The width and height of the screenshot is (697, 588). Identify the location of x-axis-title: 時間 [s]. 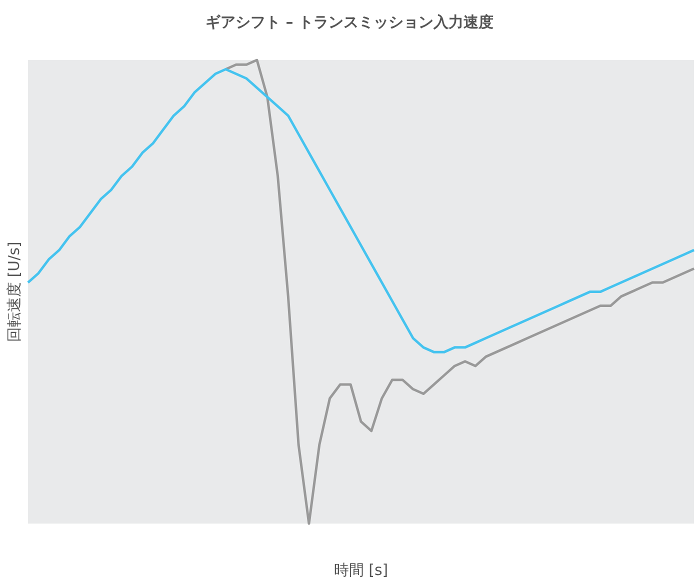
(361, 569).